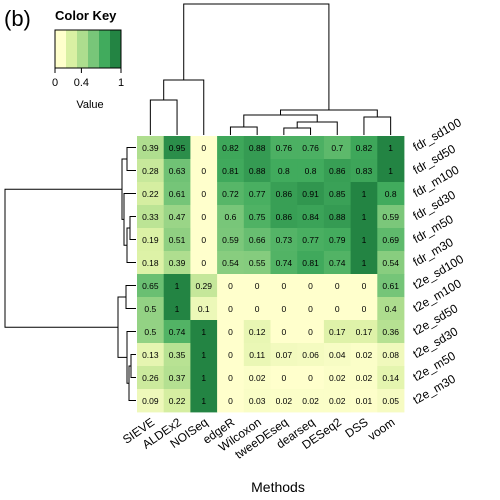 This screenshot has height=500, width=500. Describe the element at coordinates (204, 309) in the screenshot. I see `cell-value-label: 0.1` at that location.